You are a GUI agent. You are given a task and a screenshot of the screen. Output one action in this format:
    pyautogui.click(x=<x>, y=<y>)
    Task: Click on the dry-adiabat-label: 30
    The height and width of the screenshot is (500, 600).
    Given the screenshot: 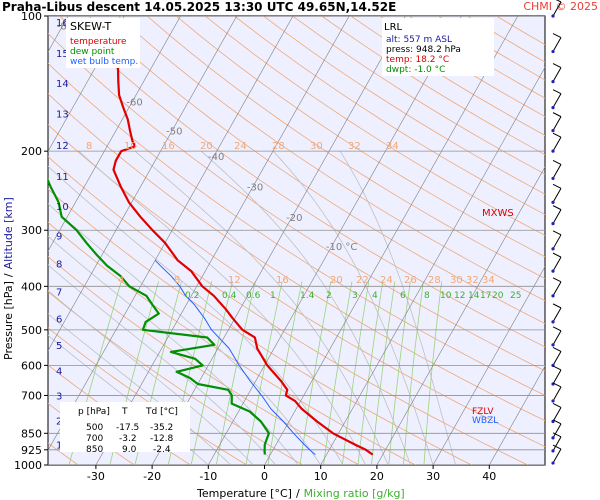 What is the action you would take?
    pyautogui.click(x=316, y=146)
    